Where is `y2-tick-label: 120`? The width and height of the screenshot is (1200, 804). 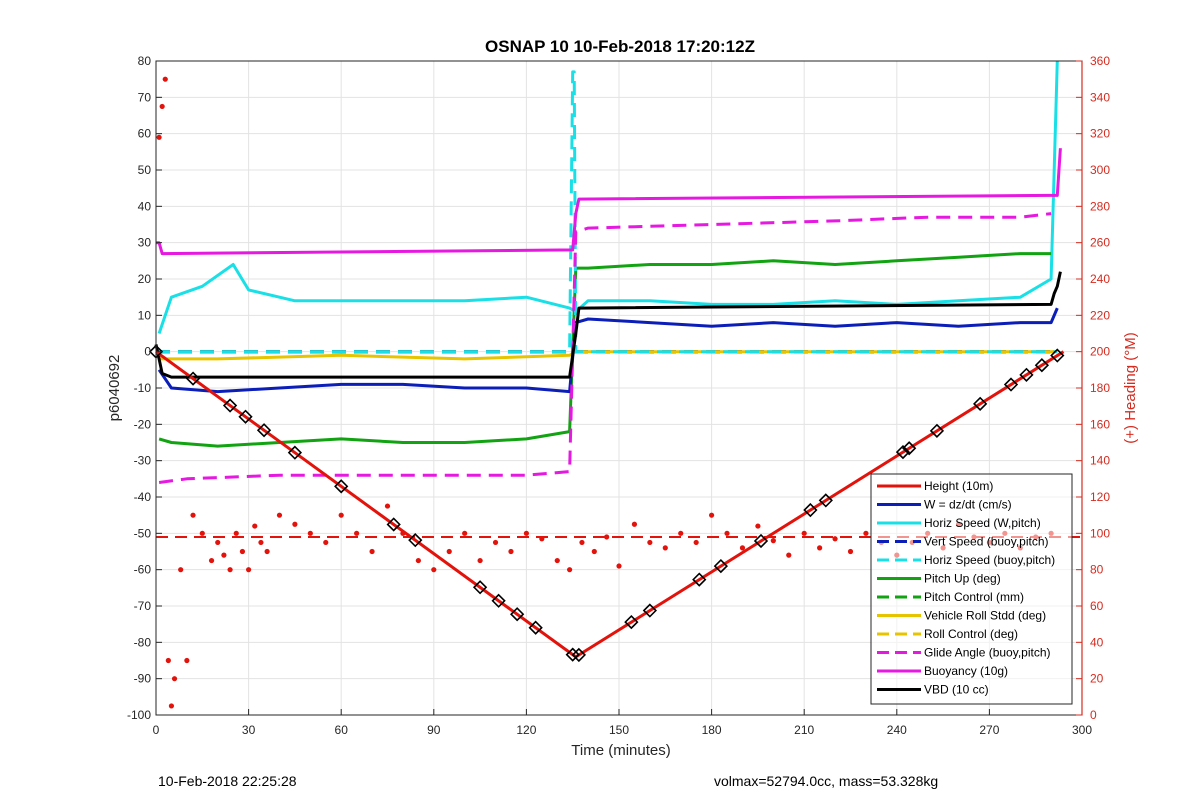
y2-tick-label: 120 is located at coordinates (1100, 497).